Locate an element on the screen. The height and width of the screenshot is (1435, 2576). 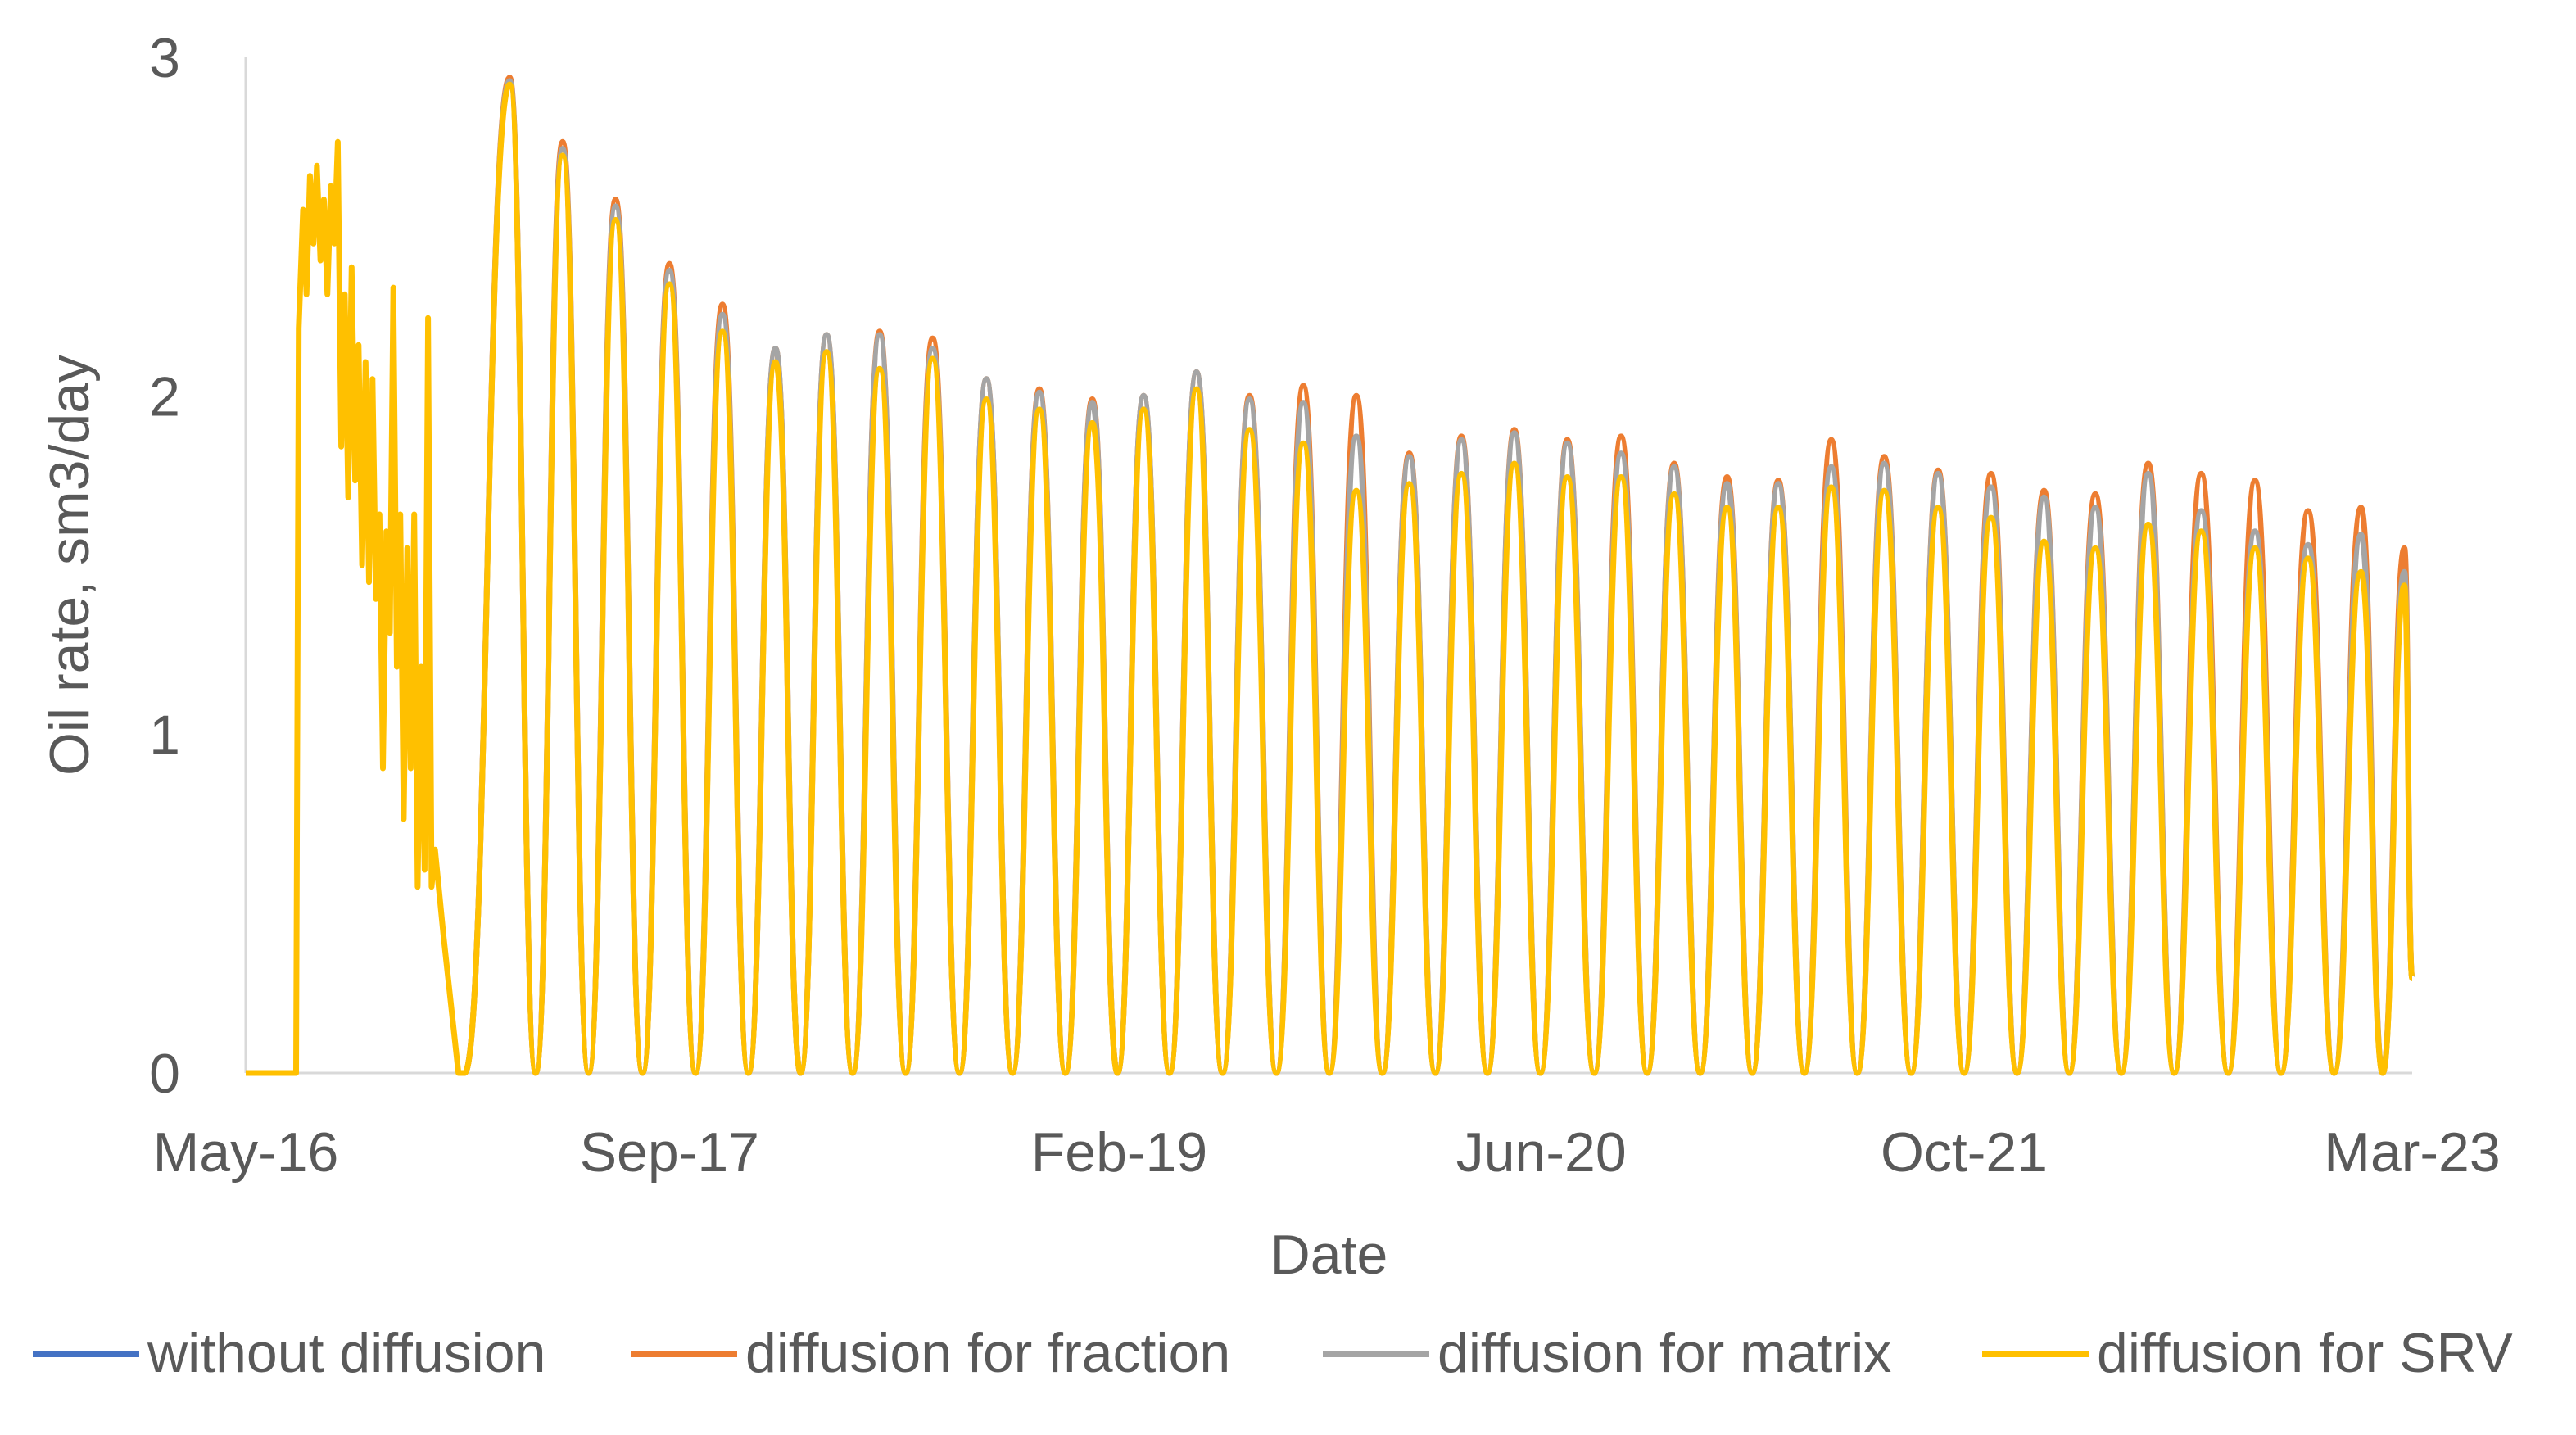
x-tick-label: Feb-19 is located at coordinates (1119, 1152).